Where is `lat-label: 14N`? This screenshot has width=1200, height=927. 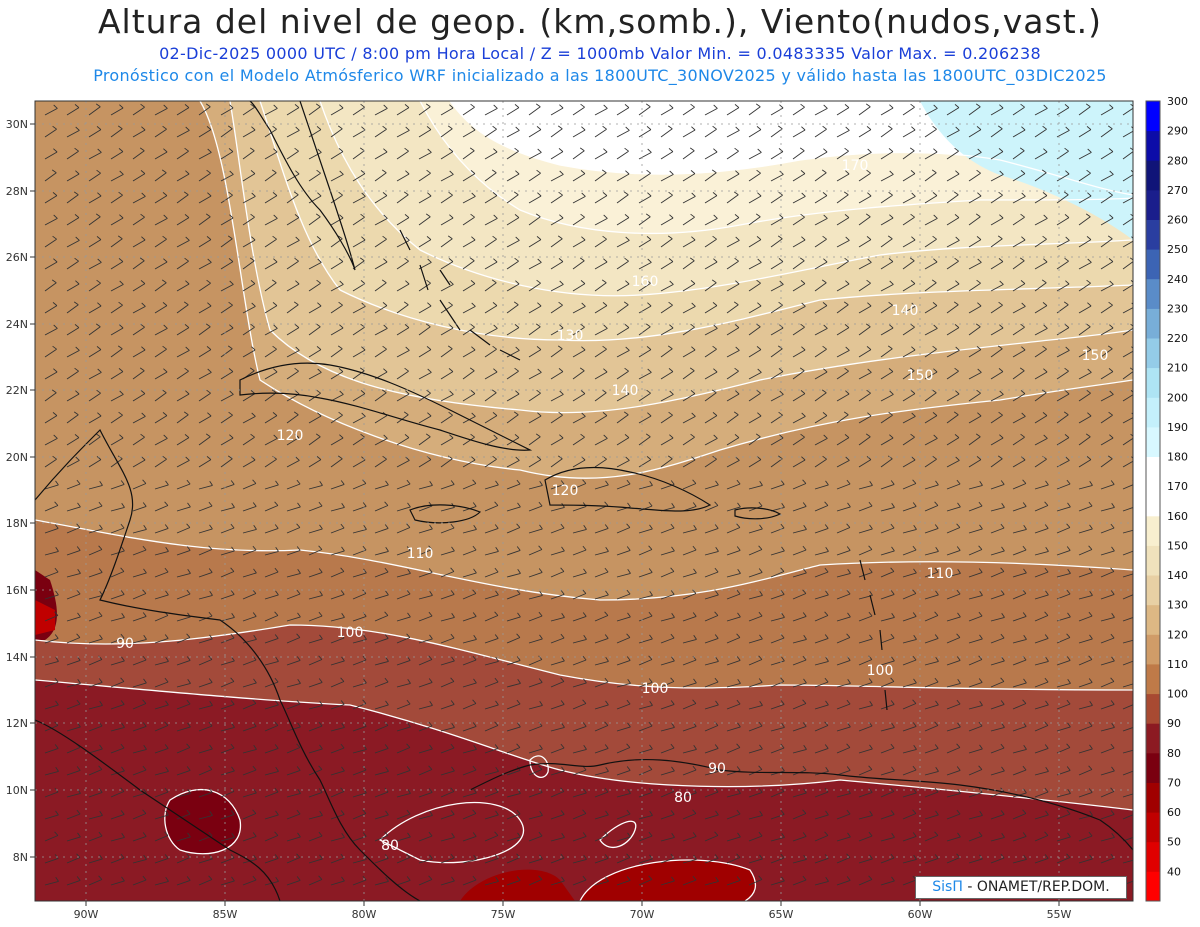 lat-label: 14N is located at coordinates (17, 657).